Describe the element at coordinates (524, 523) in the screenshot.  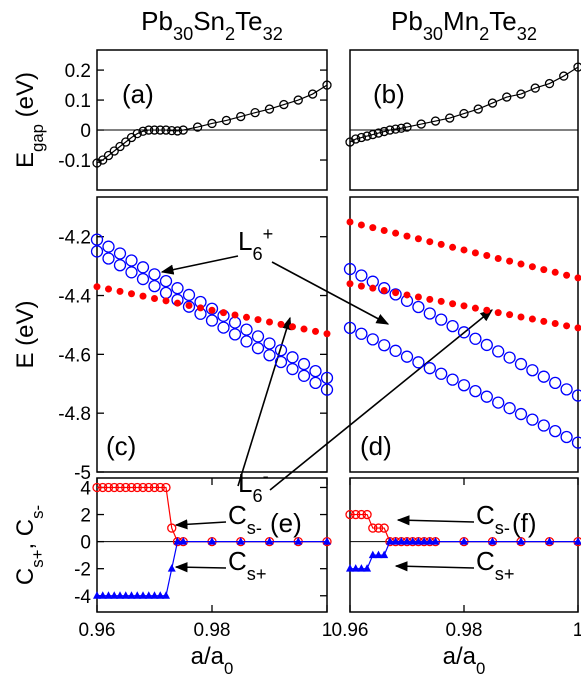
I see `panel-label: (f)` at that location.